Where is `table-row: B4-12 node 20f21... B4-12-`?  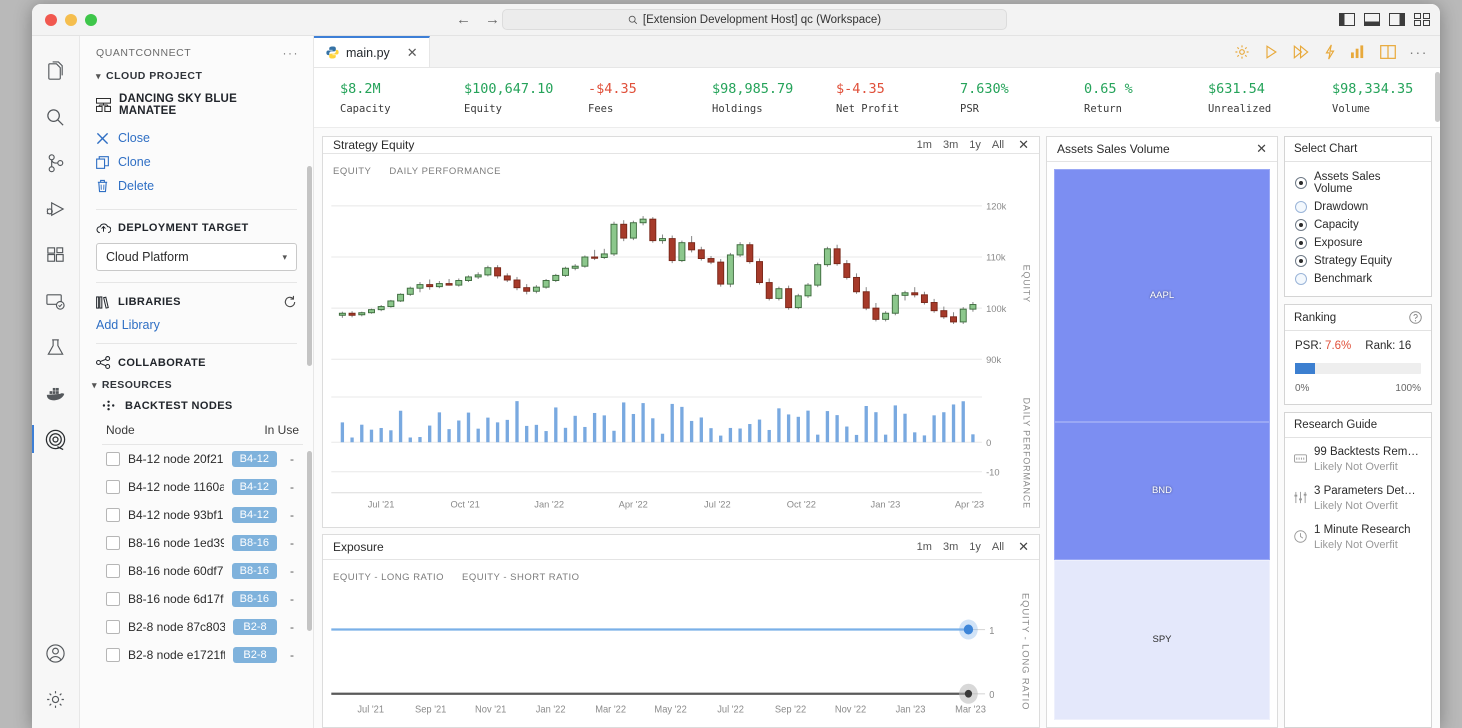 table-row: B4-12 node 20f21... B4-12- is located at coordinates (202, 459).